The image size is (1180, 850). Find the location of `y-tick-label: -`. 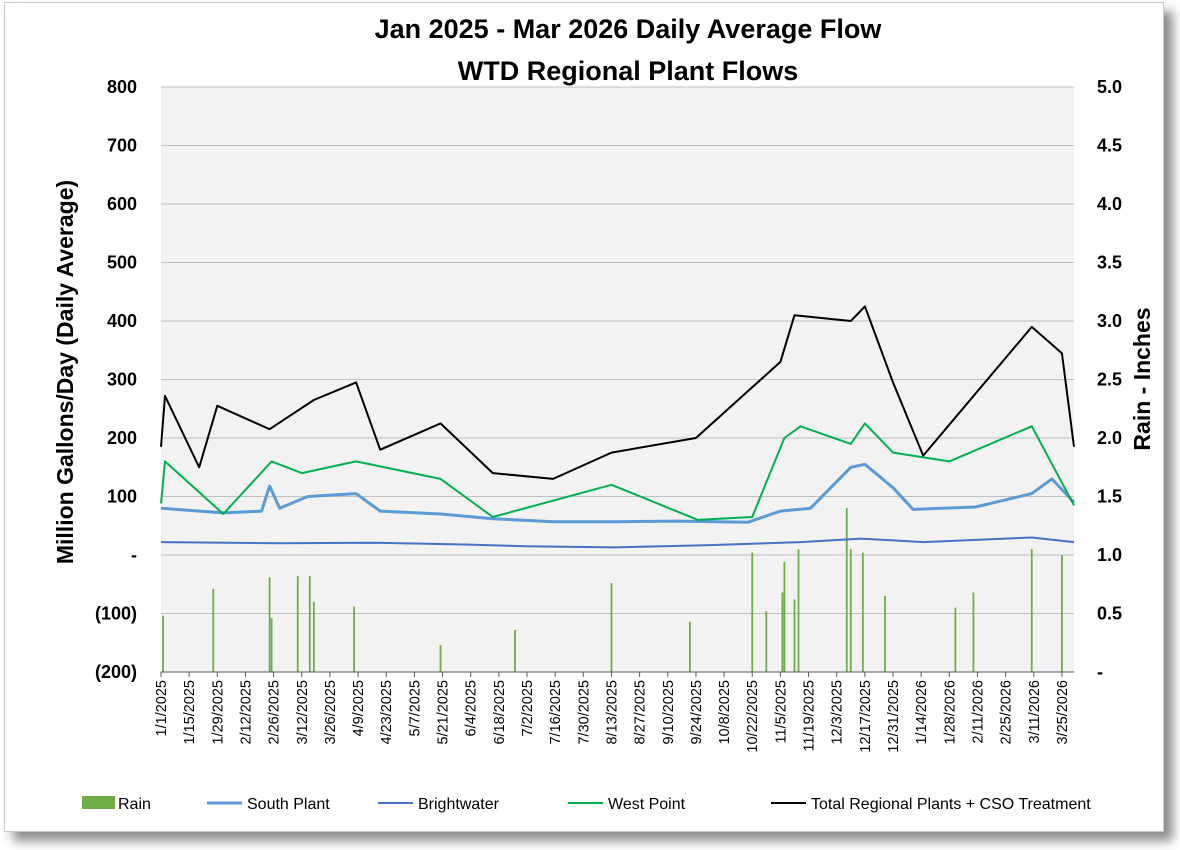

y-tick-label: - is located at coordinates (134, 555).